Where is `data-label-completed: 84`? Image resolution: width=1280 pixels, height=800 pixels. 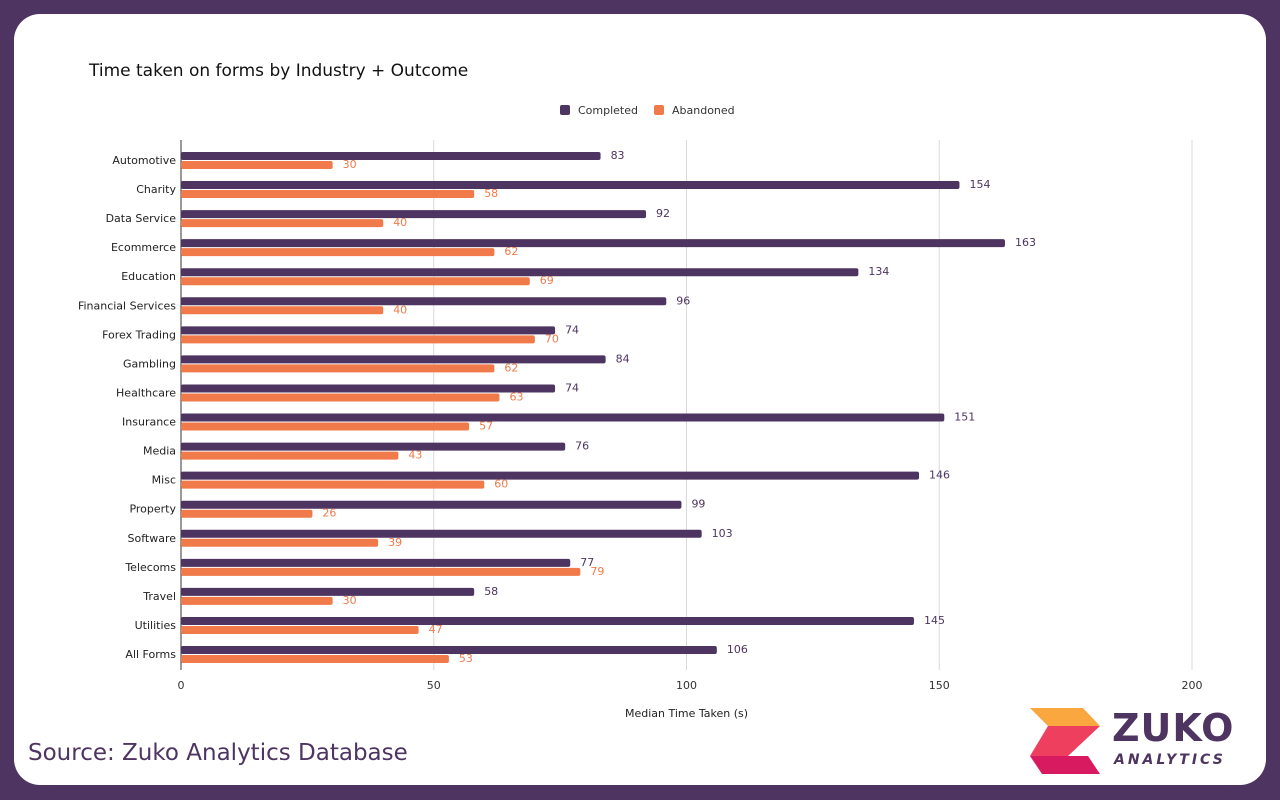 data-label-completed: 84 is located at coordinates (623, 358).